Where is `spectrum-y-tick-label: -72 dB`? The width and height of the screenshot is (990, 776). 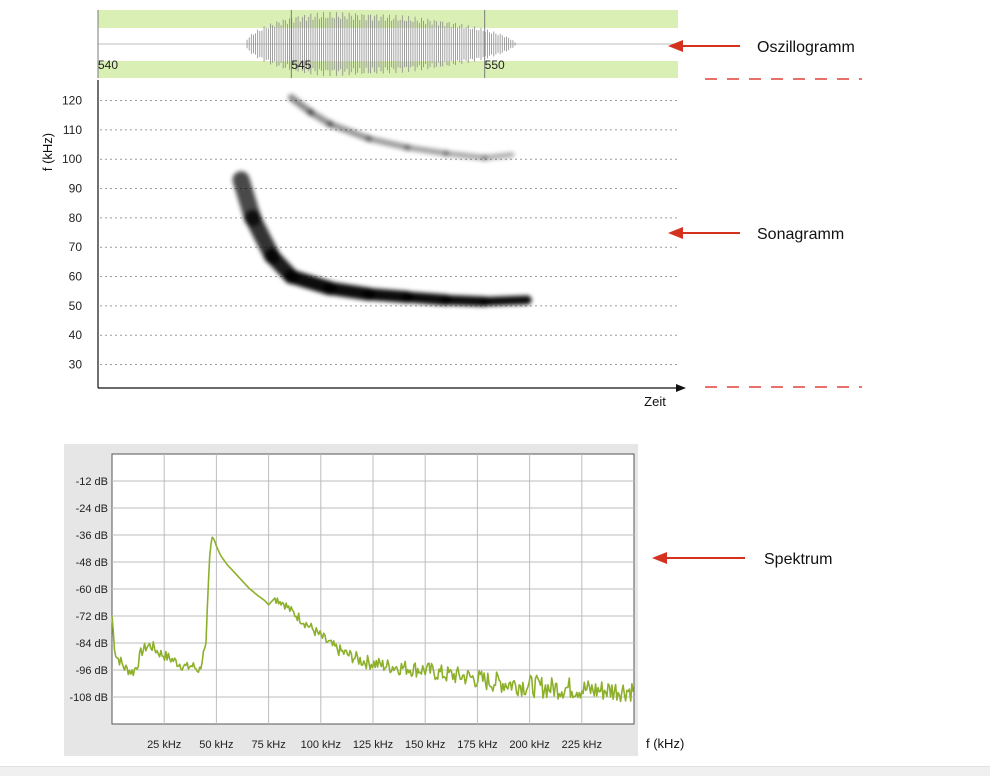
spectrum-y-tick-label: -72 dB is located at coordinates (92, 617).